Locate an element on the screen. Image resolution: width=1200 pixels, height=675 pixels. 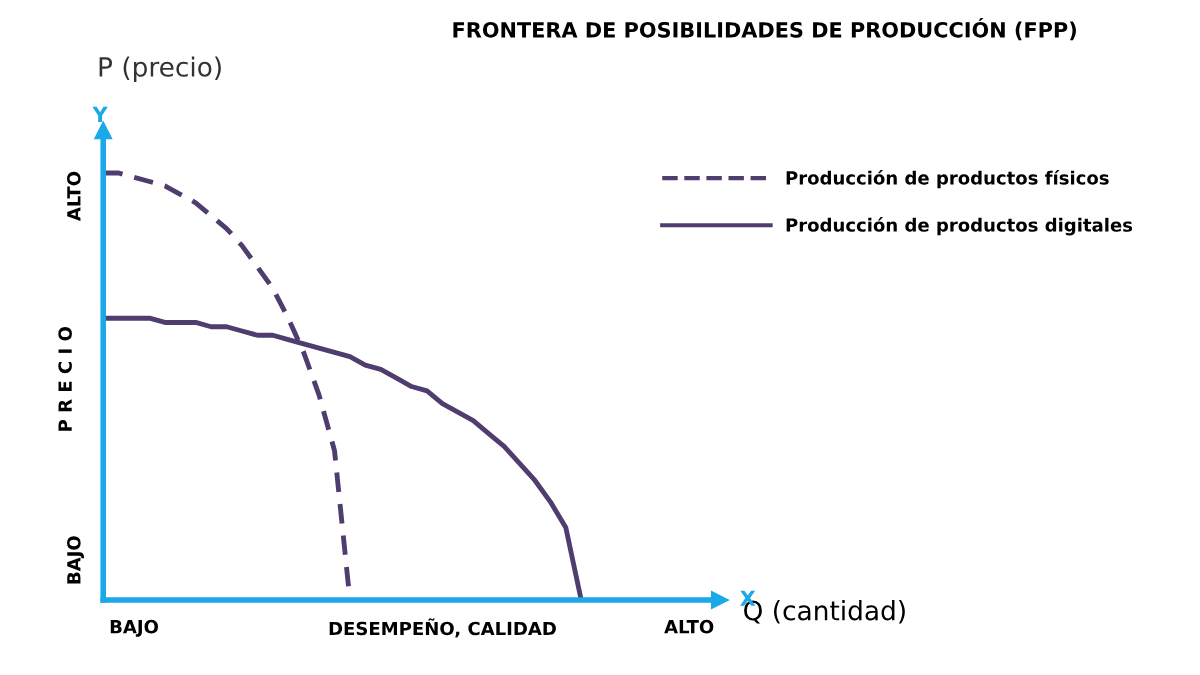
text: FRONTERA DE POSIBILIDADES DE PRODUCCIÓN (FPP) is located at coordinates (764, 29).